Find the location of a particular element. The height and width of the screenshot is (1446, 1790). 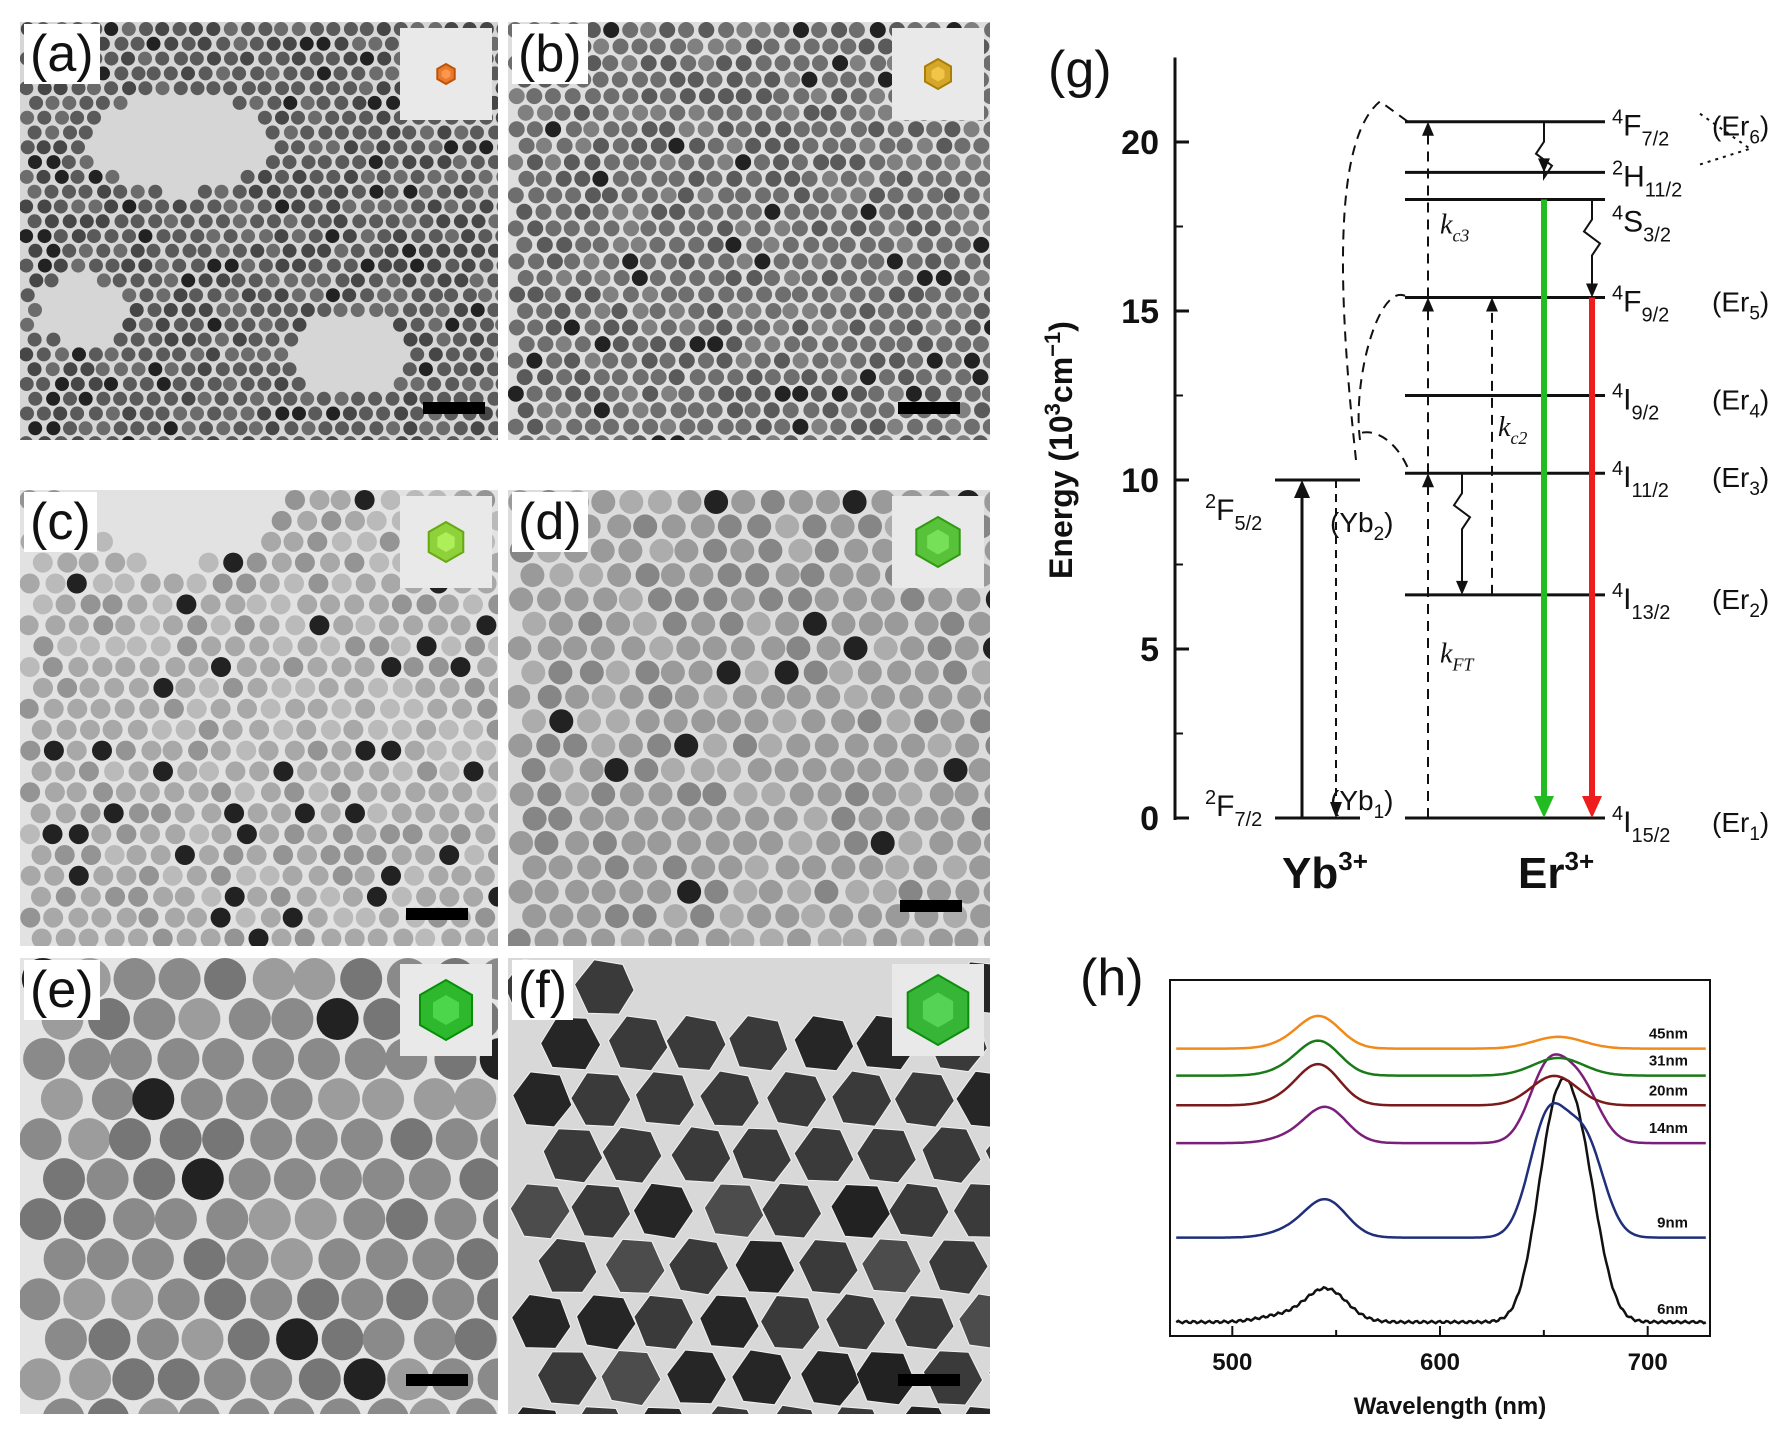

tem-panel-d: (d) is located at coordinates (749, 718).